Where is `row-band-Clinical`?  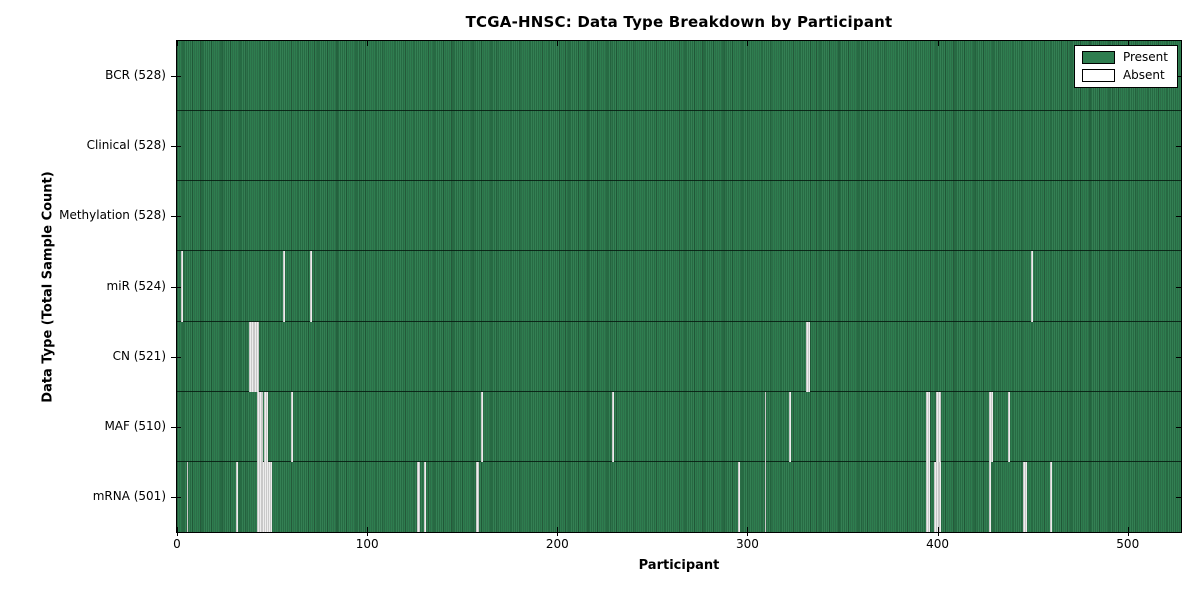
row-band-Clinical is located at coordinates (679, 146).